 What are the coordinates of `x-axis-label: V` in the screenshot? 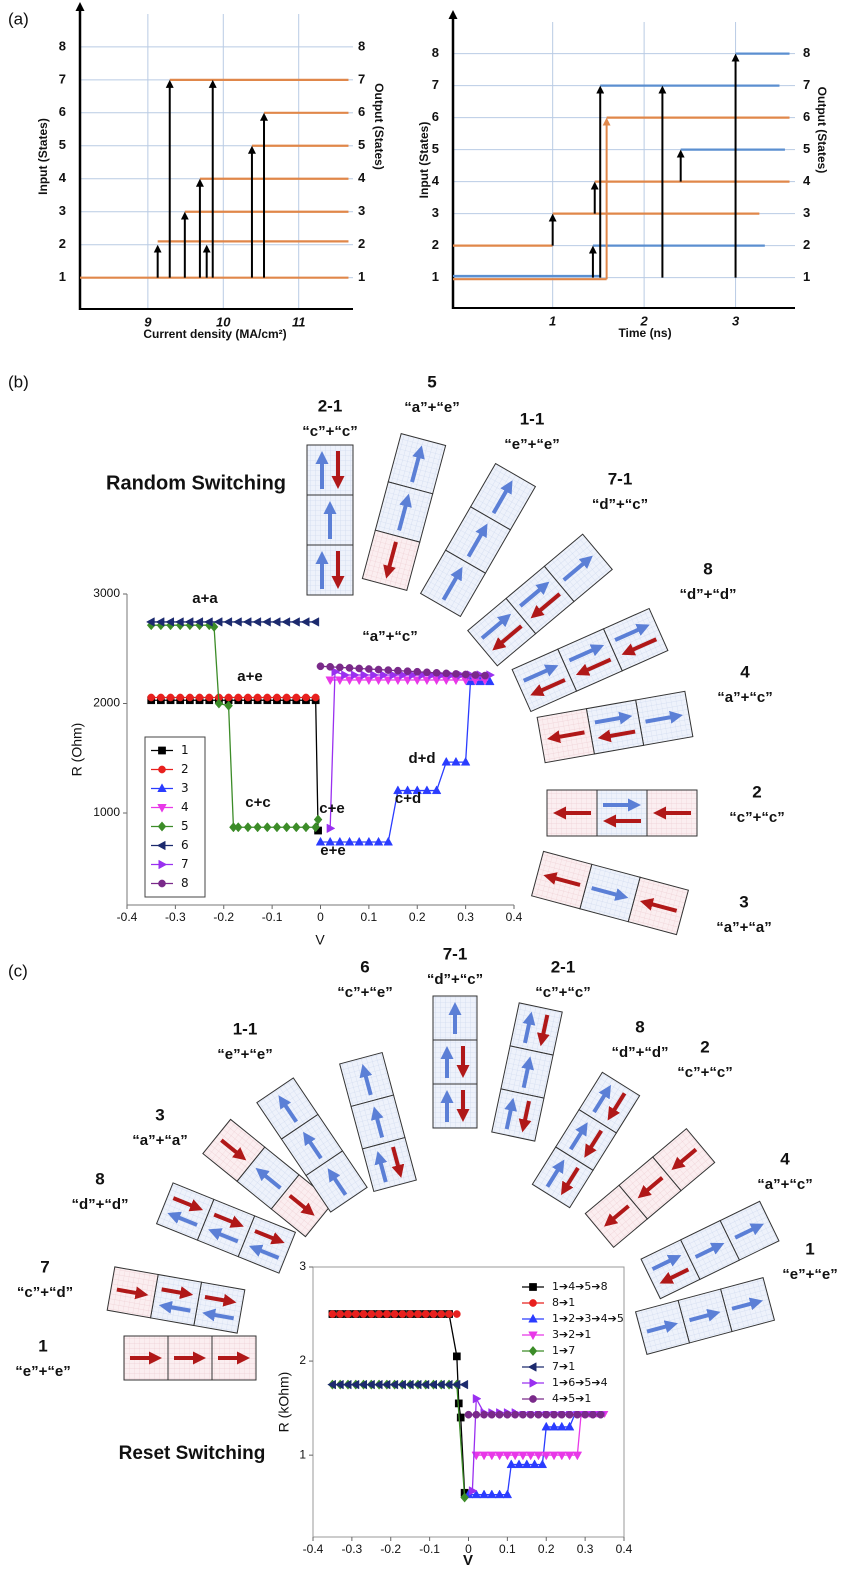 It's located at (320, 940).